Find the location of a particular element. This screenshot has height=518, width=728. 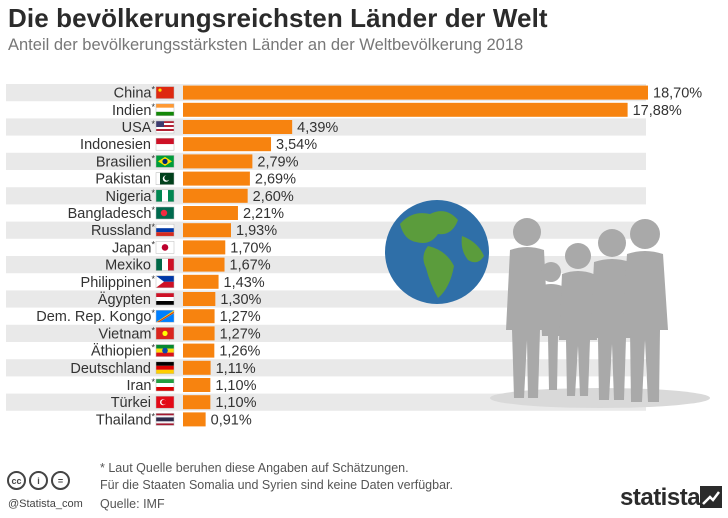

category-label: China* is located at coordinates (135, 93).